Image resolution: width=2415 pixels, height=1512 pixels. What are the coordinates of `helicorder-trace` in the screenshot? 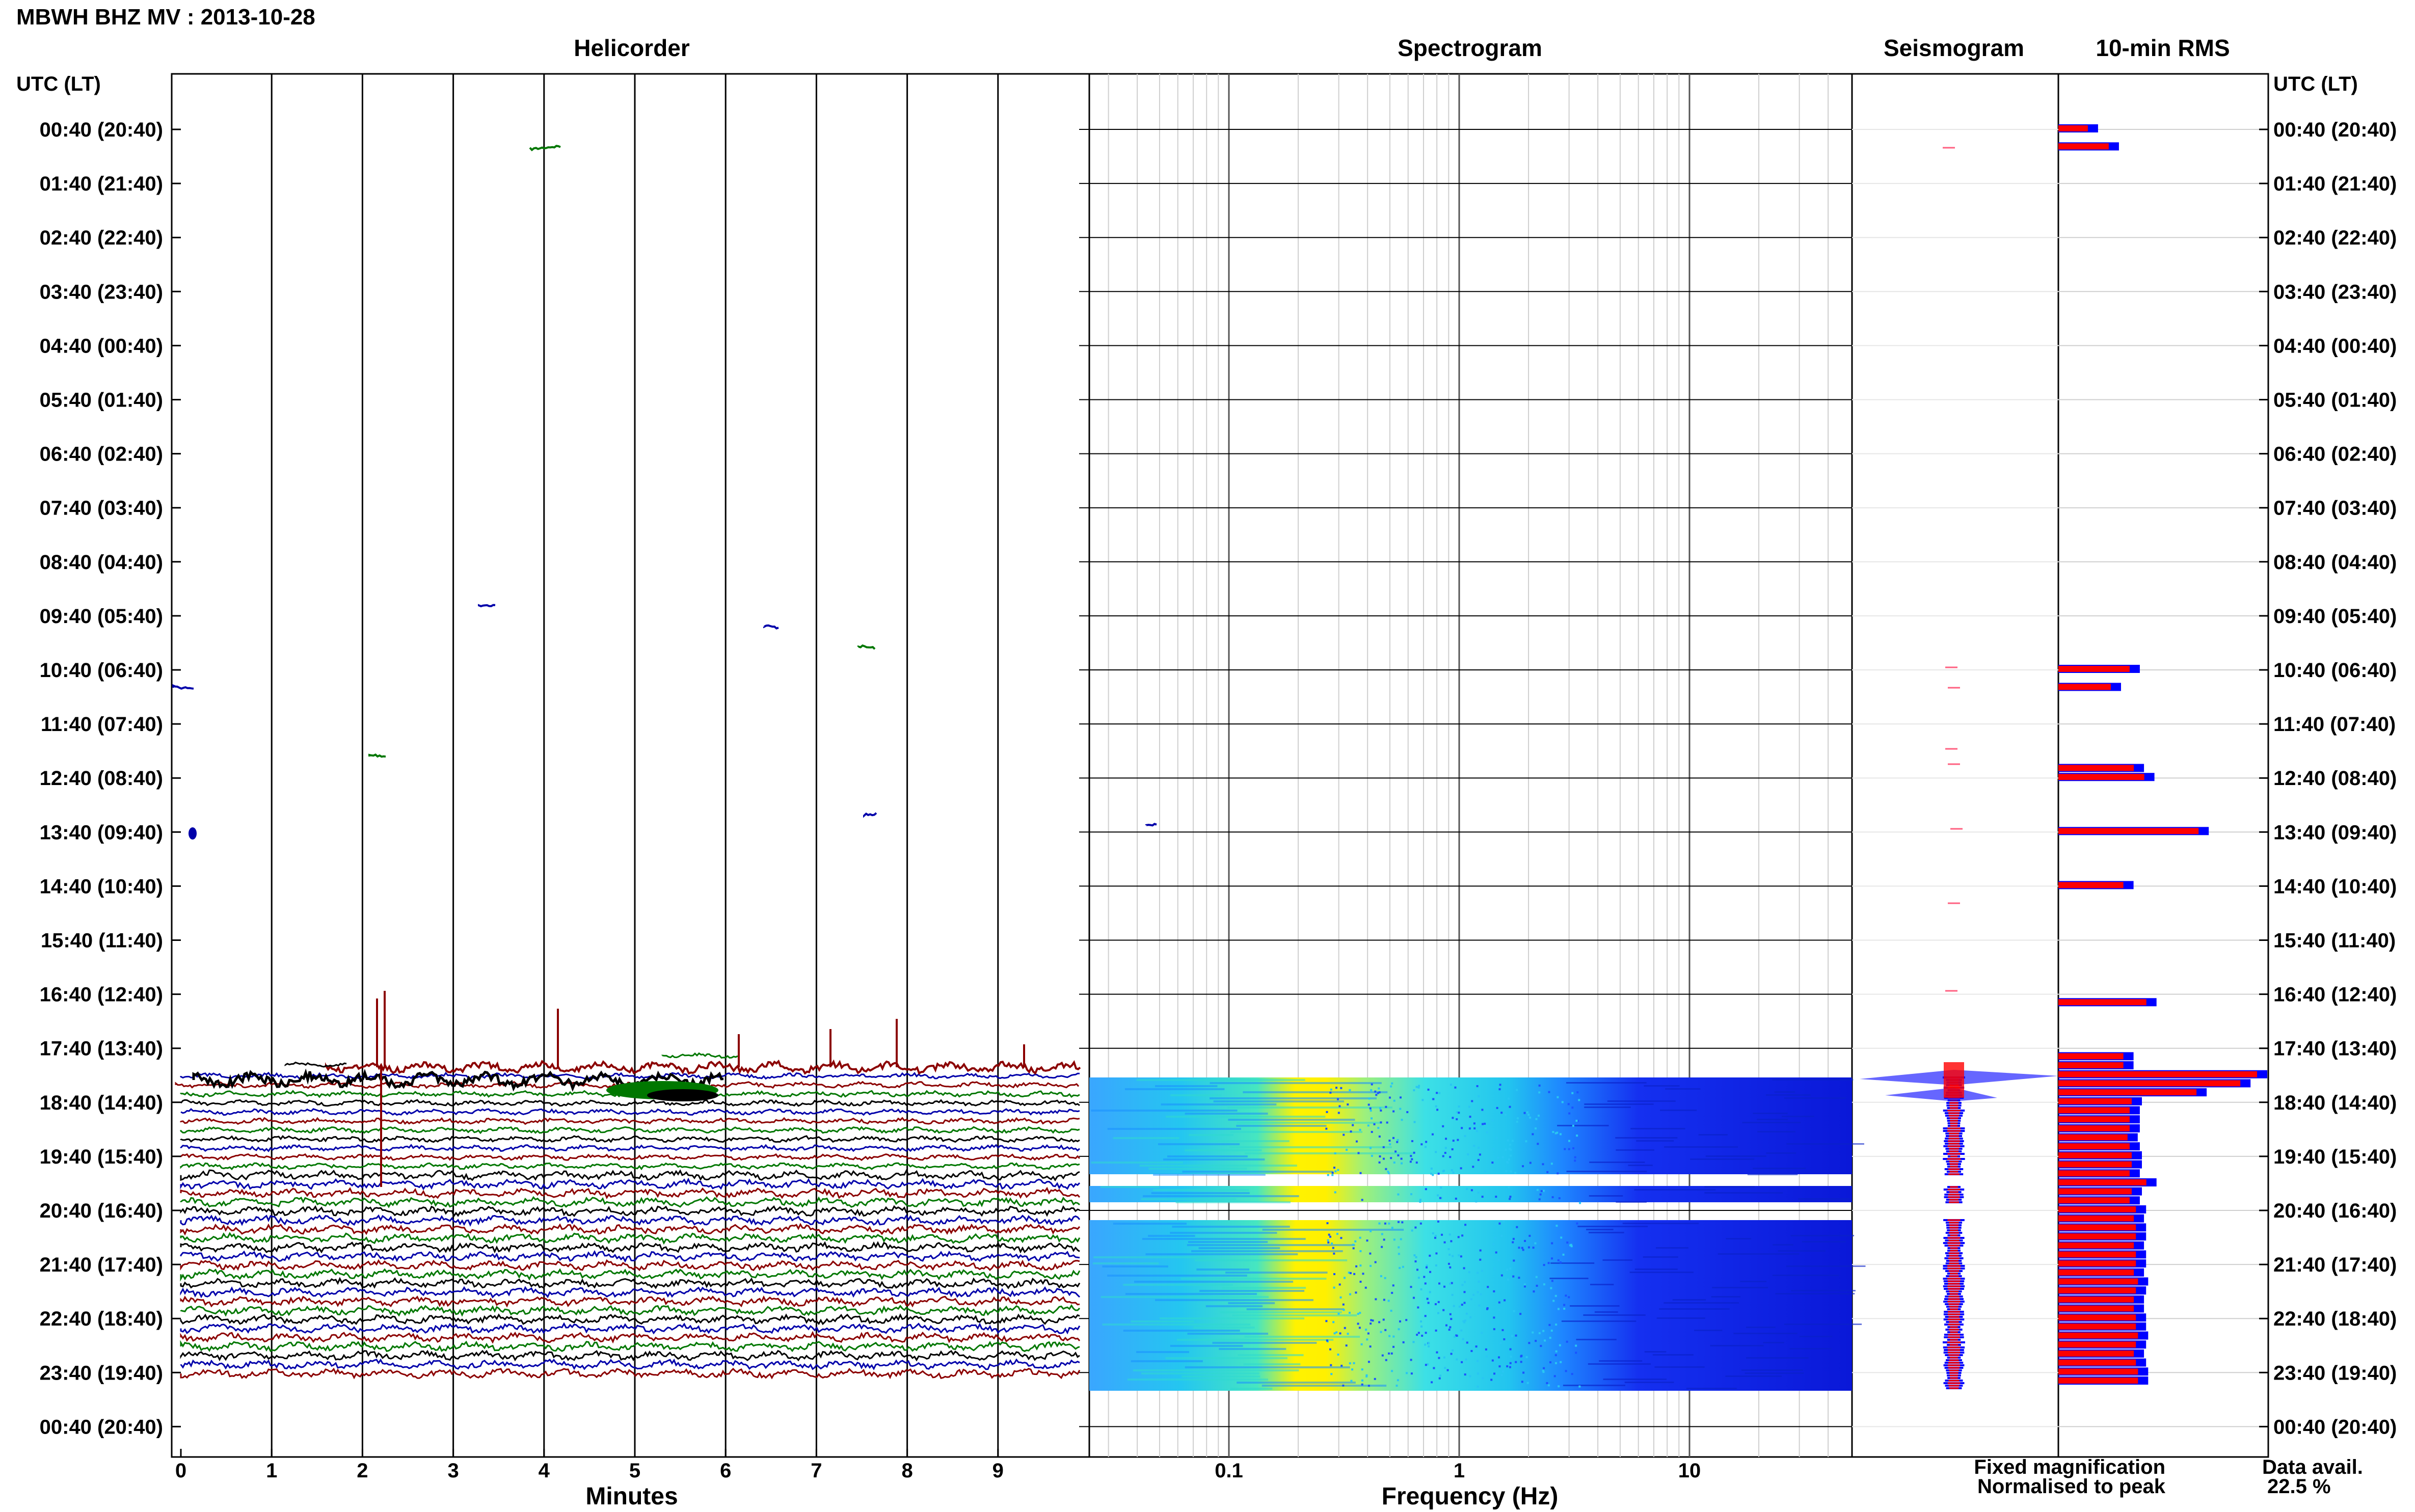 It's located at (870, 815).